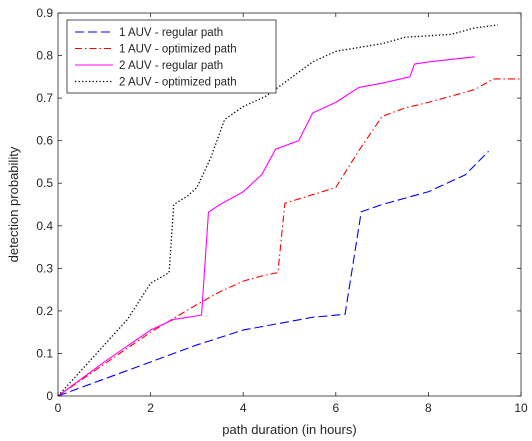 Image resolution: width=532 pixels, height=441 pixels. I want to click on y-tick-label: 0.8, so click(44, 56).